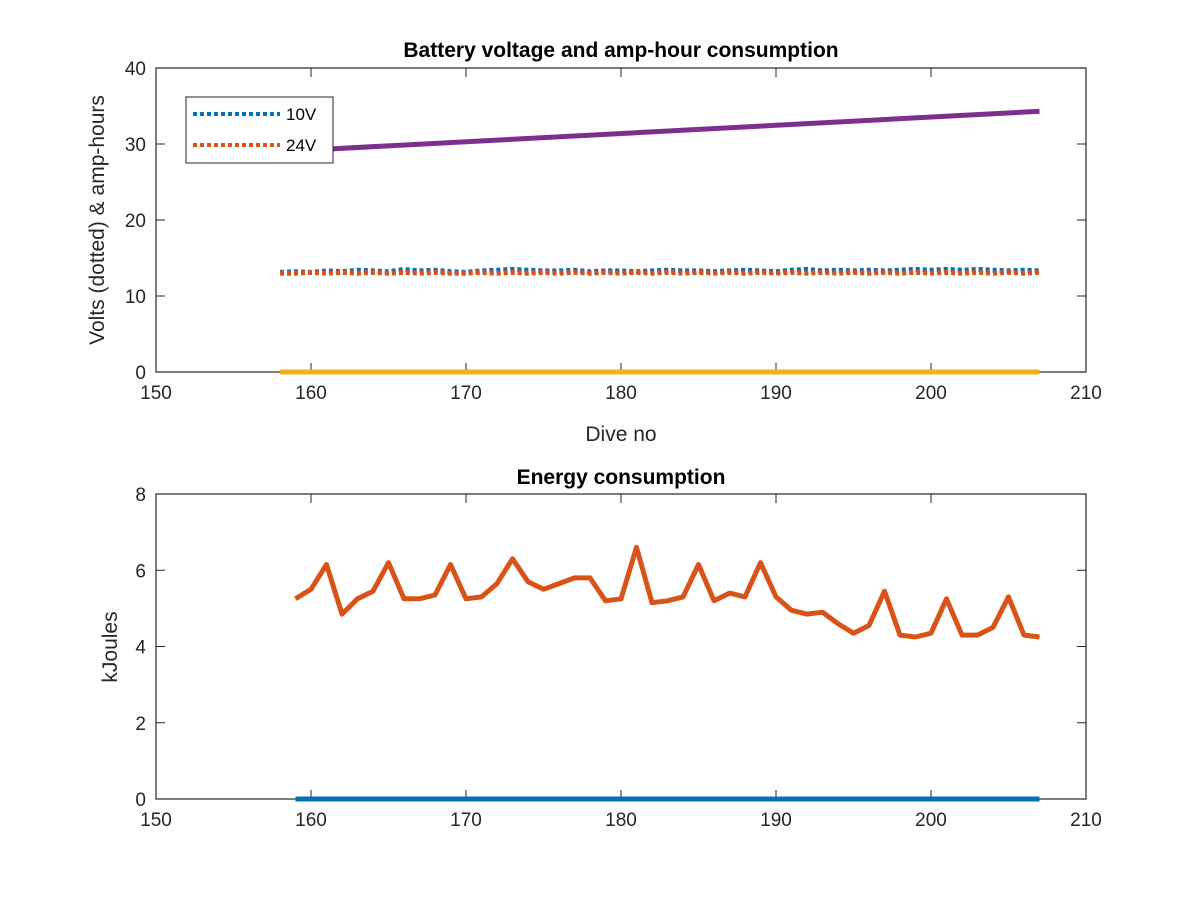 Image resolution: width=1200 pixels, height=900 pixels. Describe the element at coordinates (140, 495) in the screenshot. I see `y-tick-label: 8` at that location.